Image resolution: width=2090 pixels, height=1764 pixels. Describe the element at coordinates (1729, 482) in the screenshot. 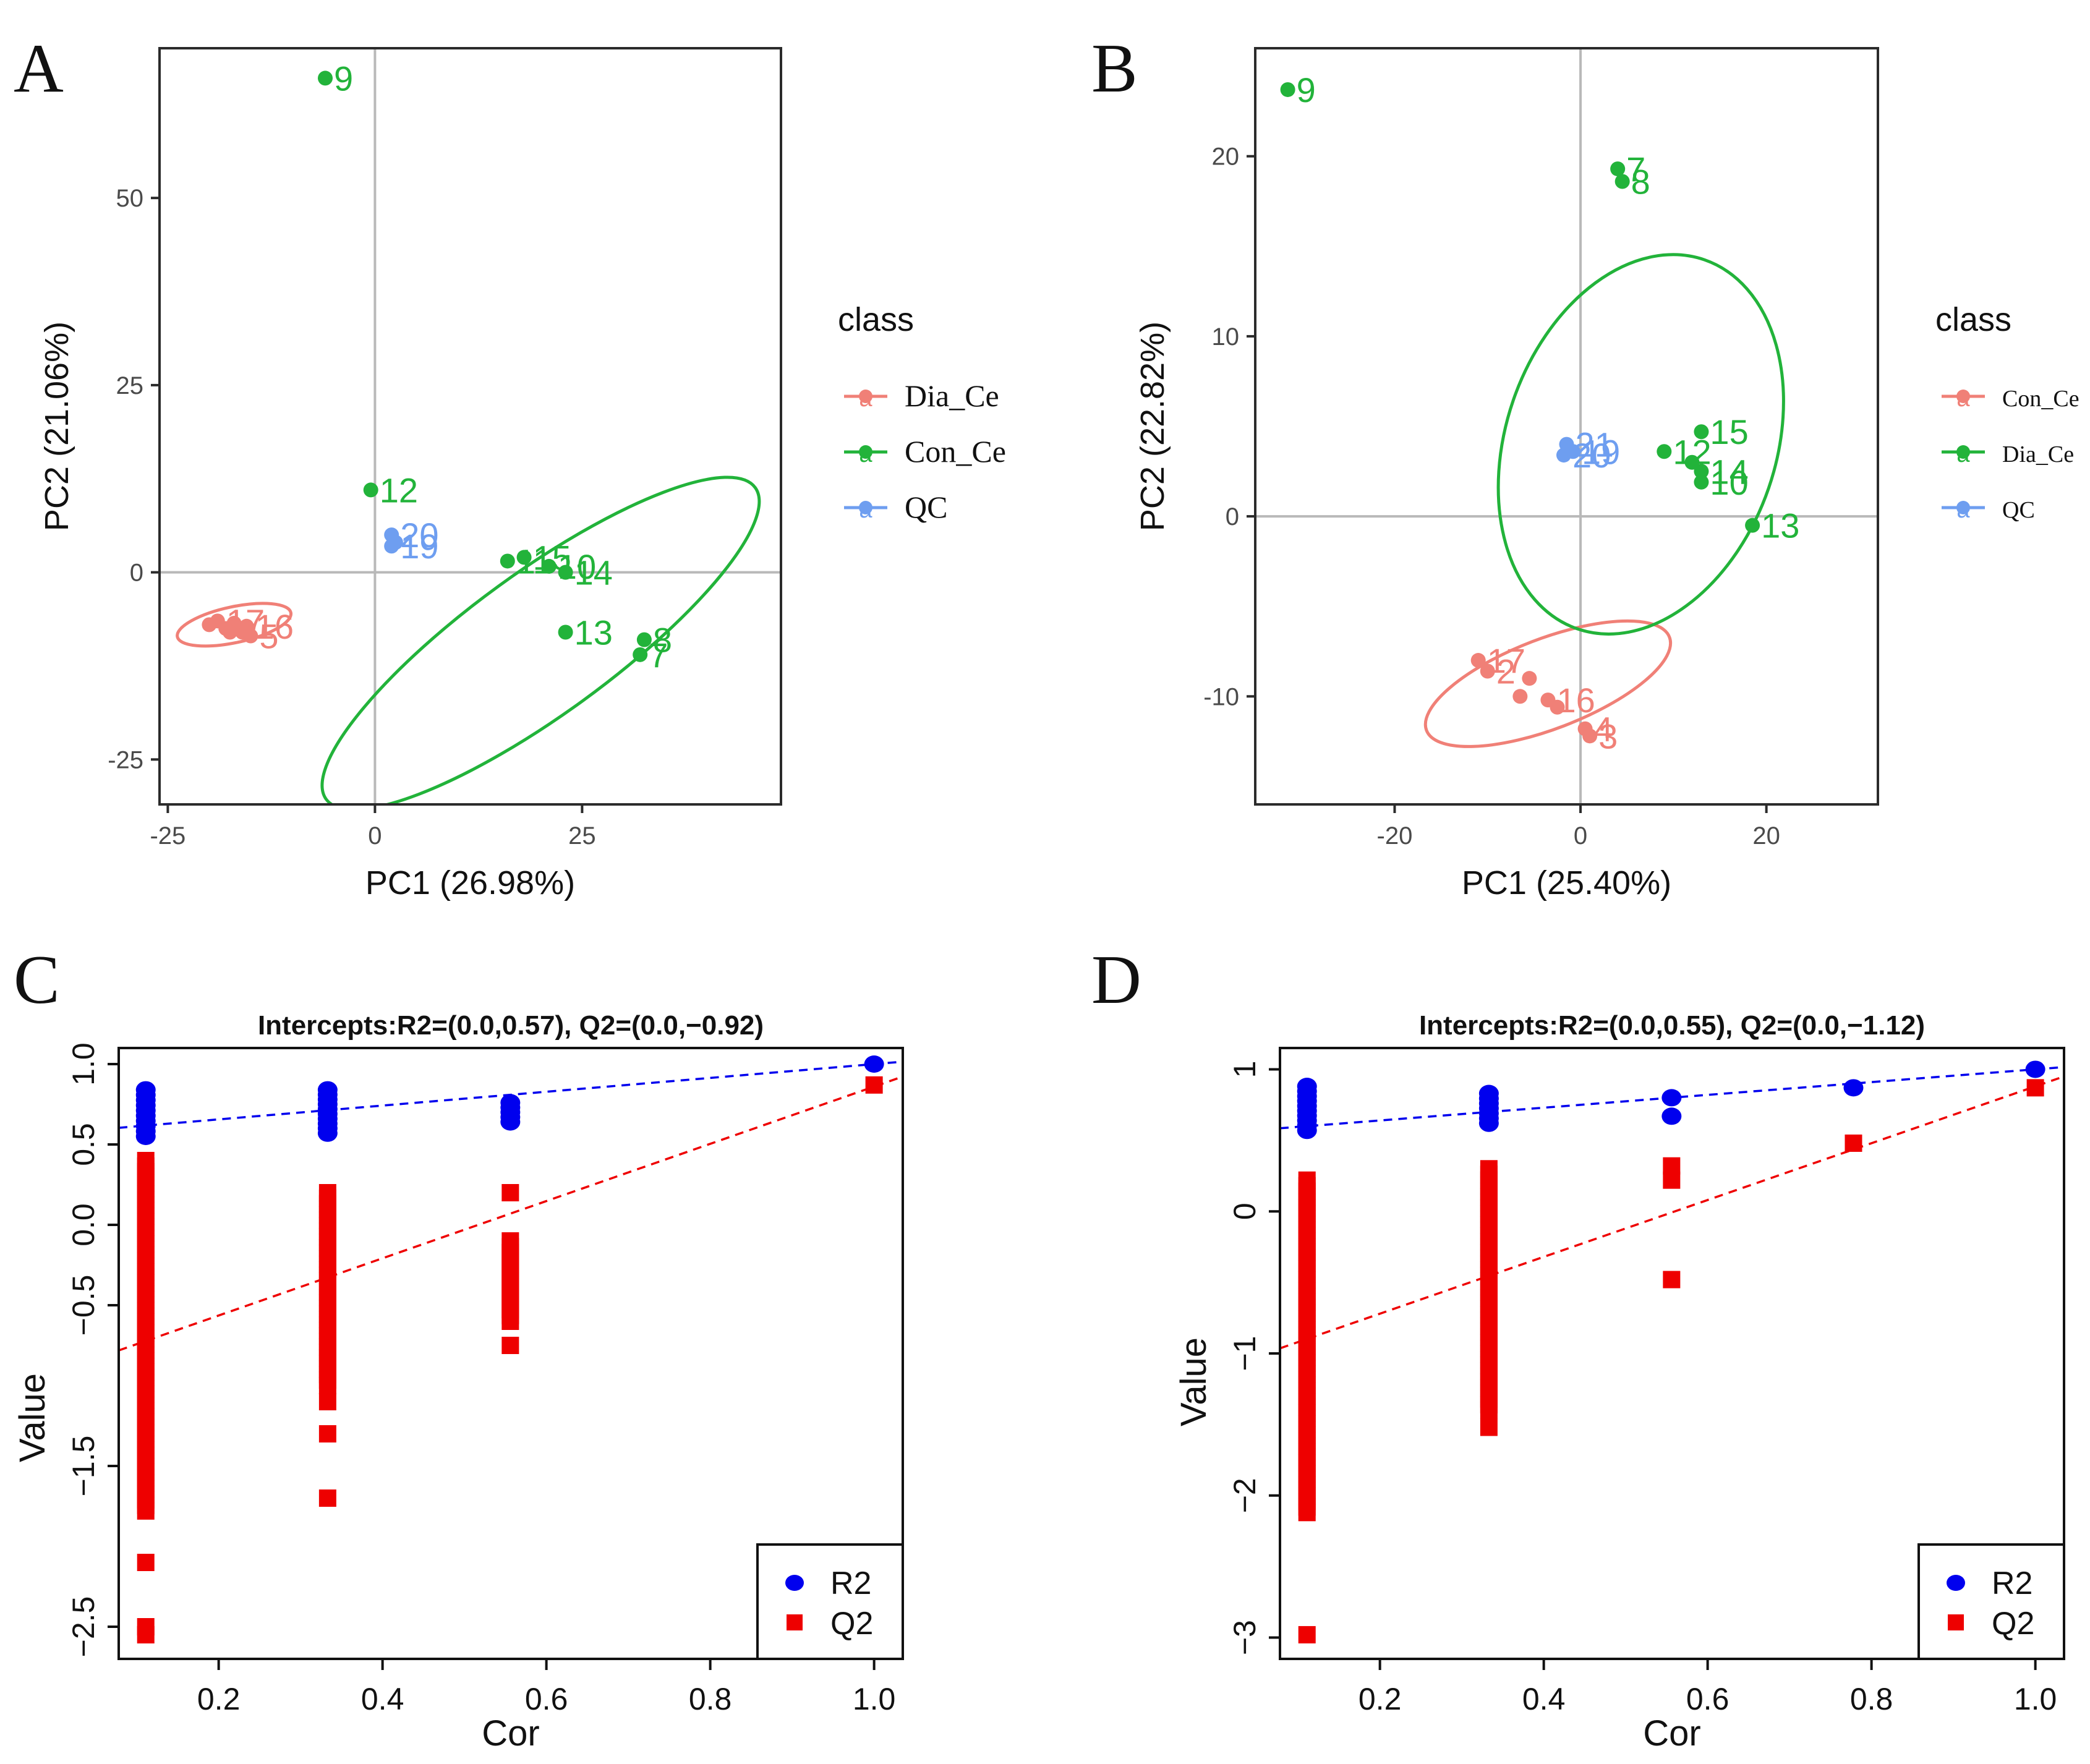

I see `point-label: 10` at that location.